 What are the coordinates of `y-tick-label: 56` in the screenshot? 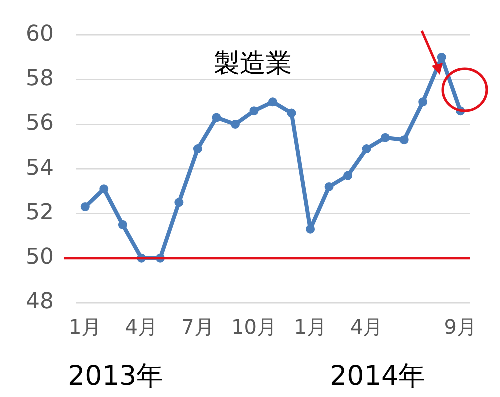 It's located at (40, 123).